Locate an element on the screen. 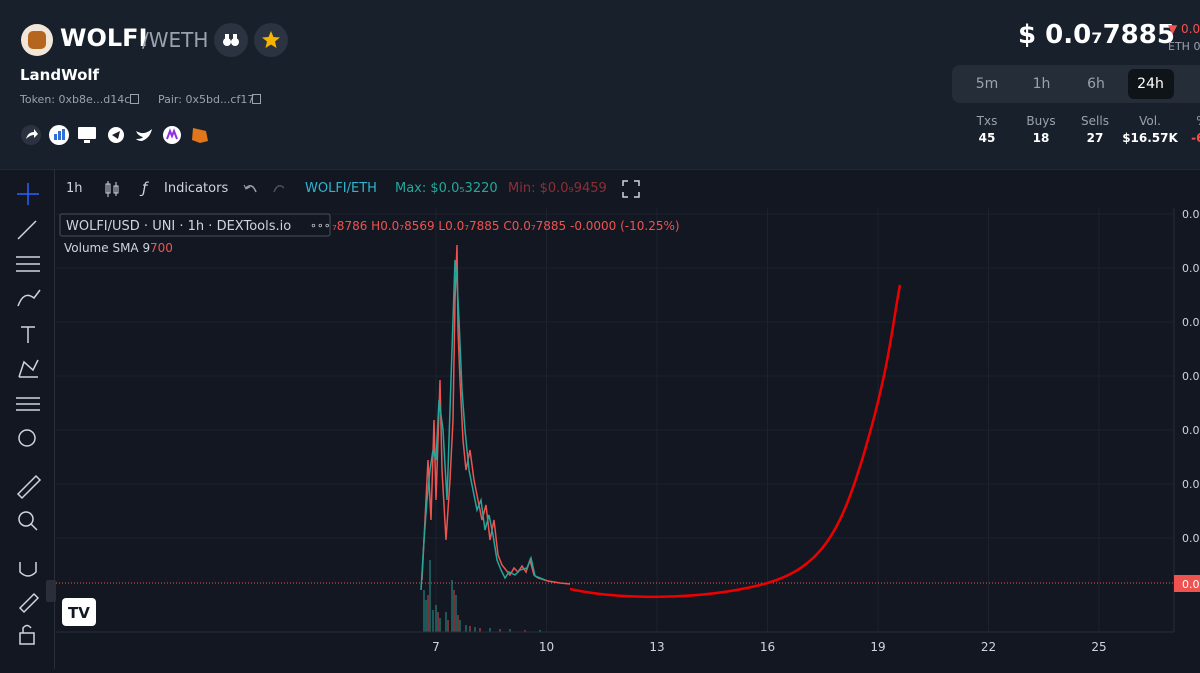 The height and width of the screenshot is (673, 1200). hand-drawn-curve is located at coordinates (735, 441).